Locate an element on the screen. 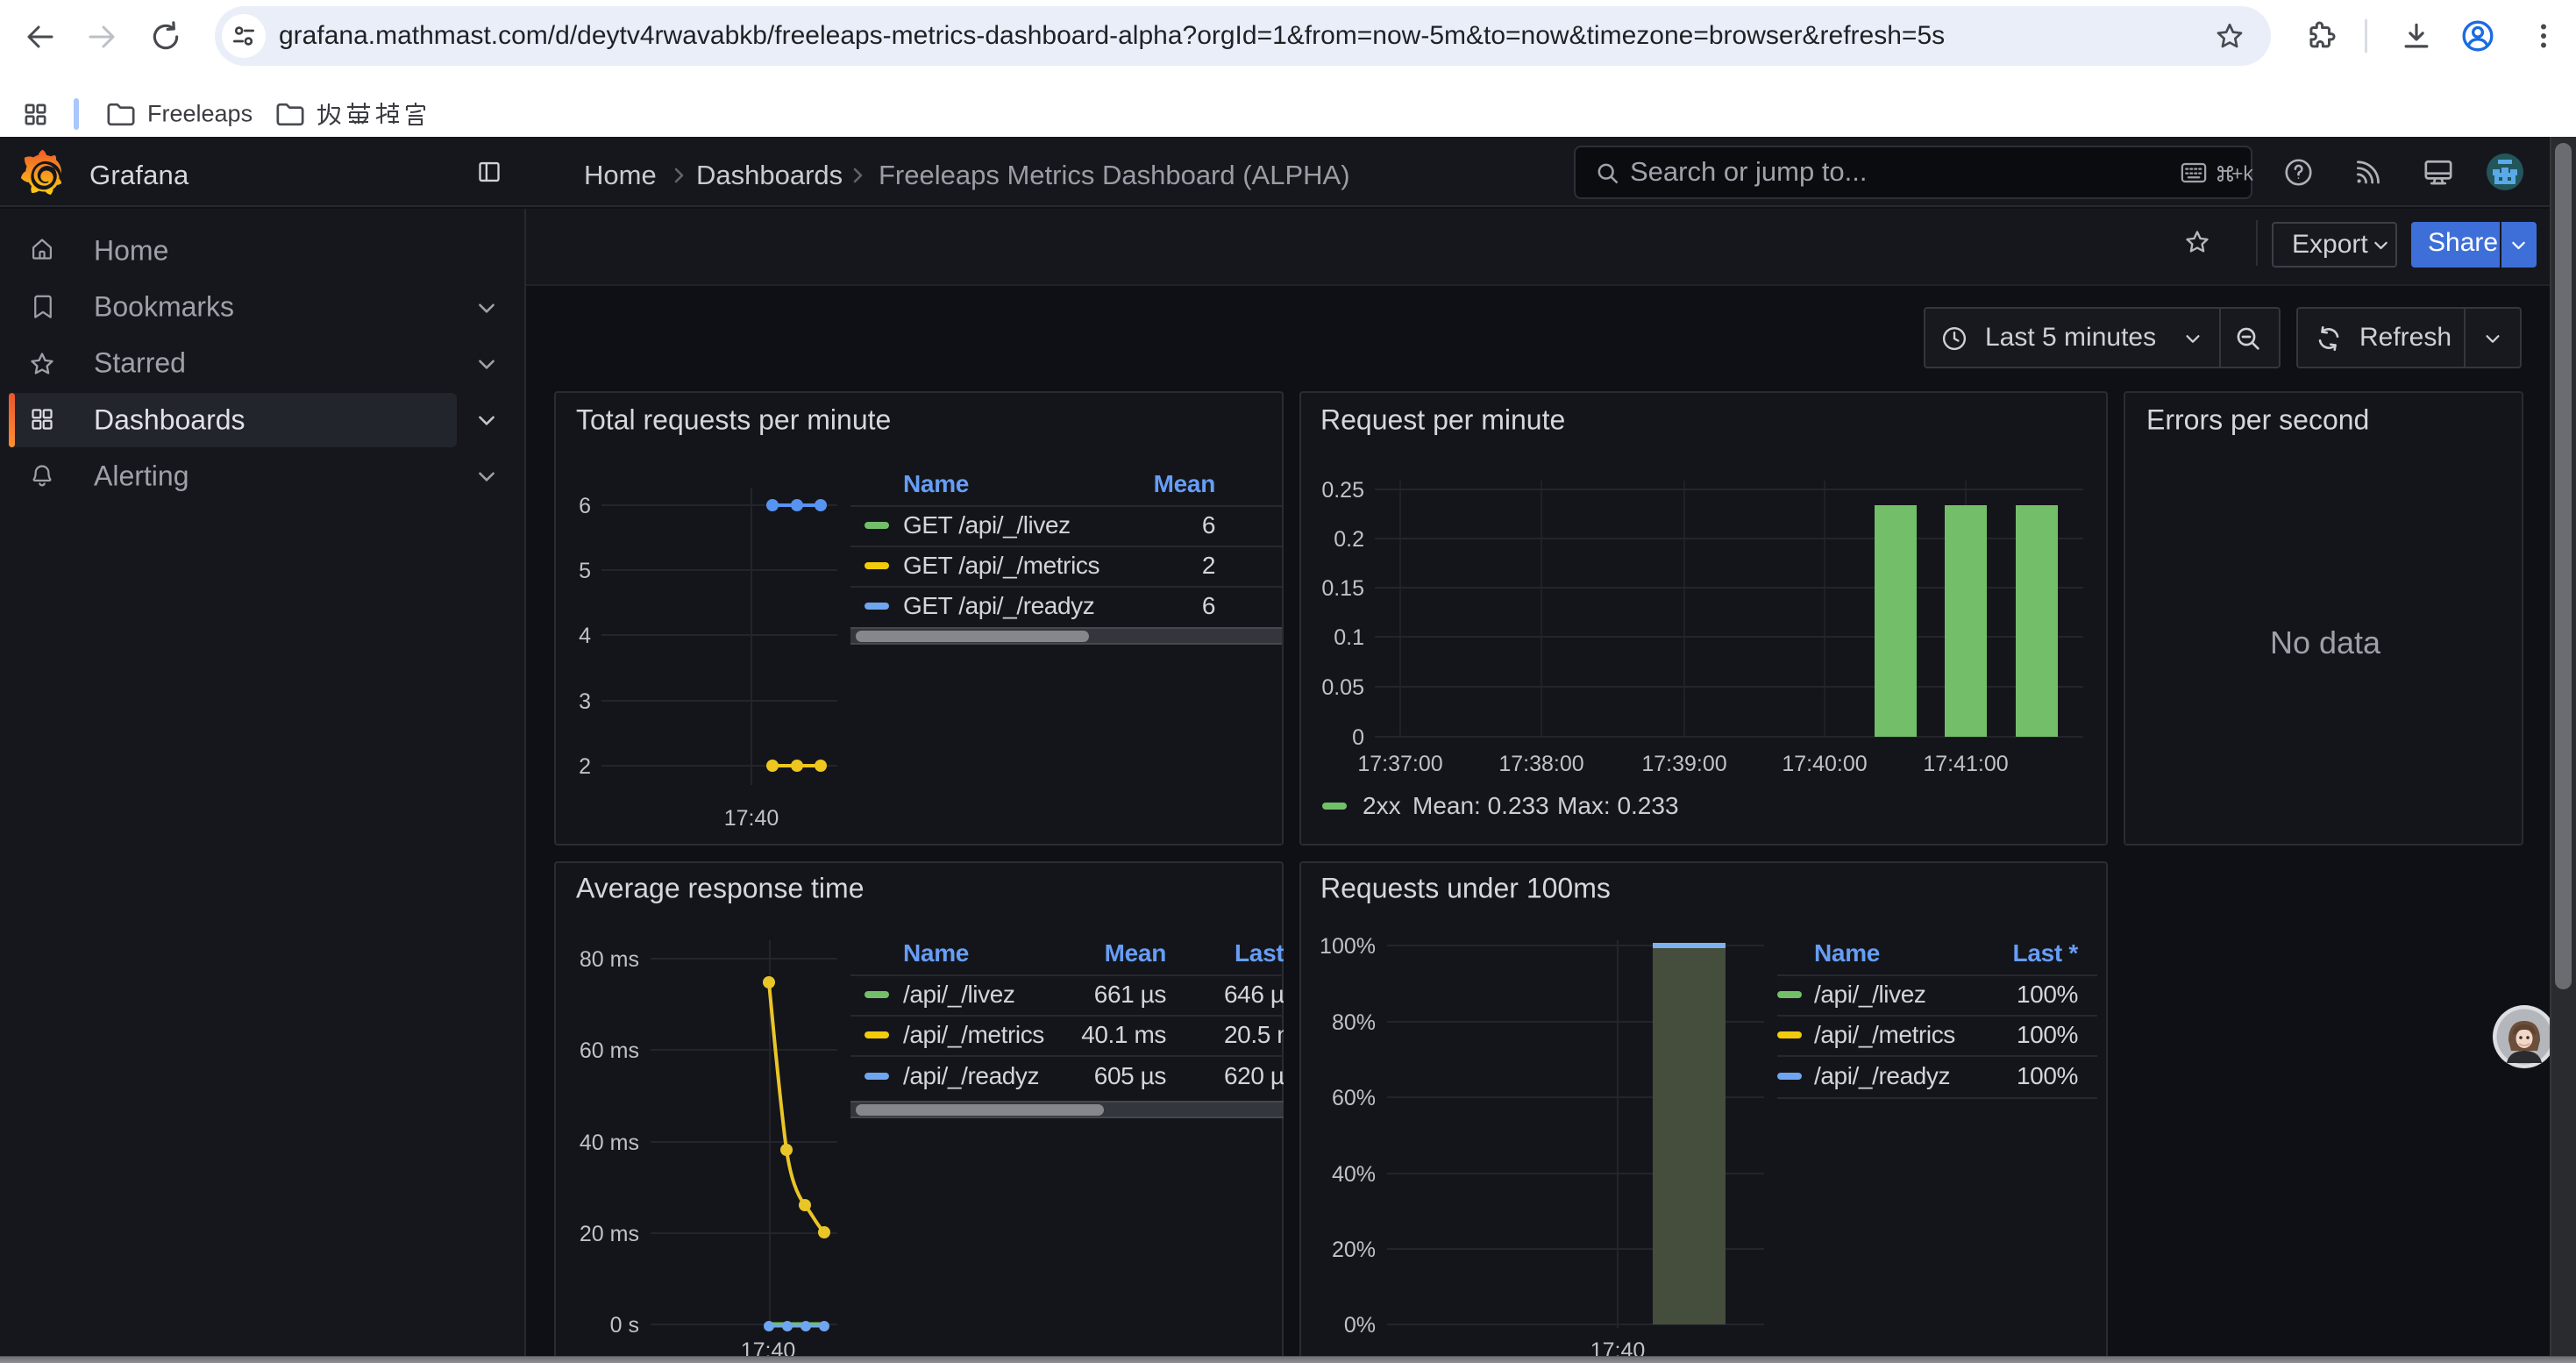 This screenshot has width=2576, height=1363. svg-text: 0.15 is located at coordinates (1342, 588).